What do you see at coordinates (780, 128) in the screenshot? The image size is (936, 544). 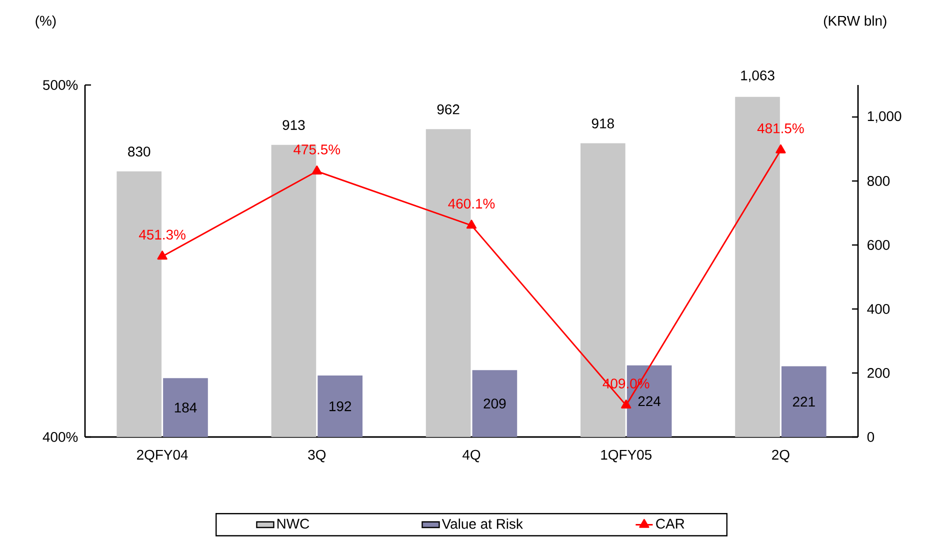 I see `data-label: 481.5%` at bounding box center [780, 128].